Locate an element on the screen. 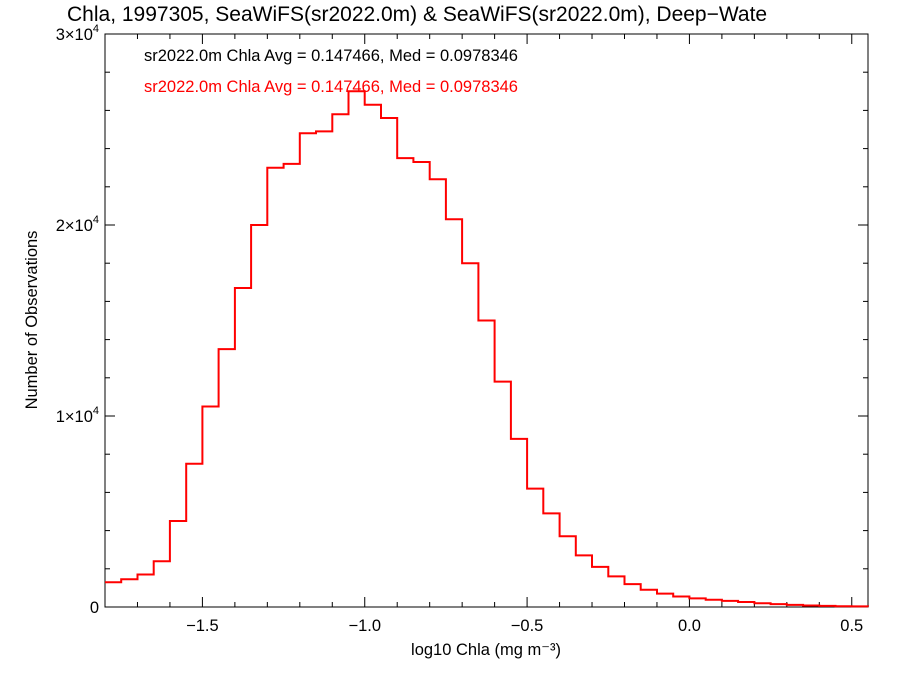 Image resolution: width=900 pixels, height=675 pixels. y-tick-label: 2×10⁴ is located at coordinates (77, 224).